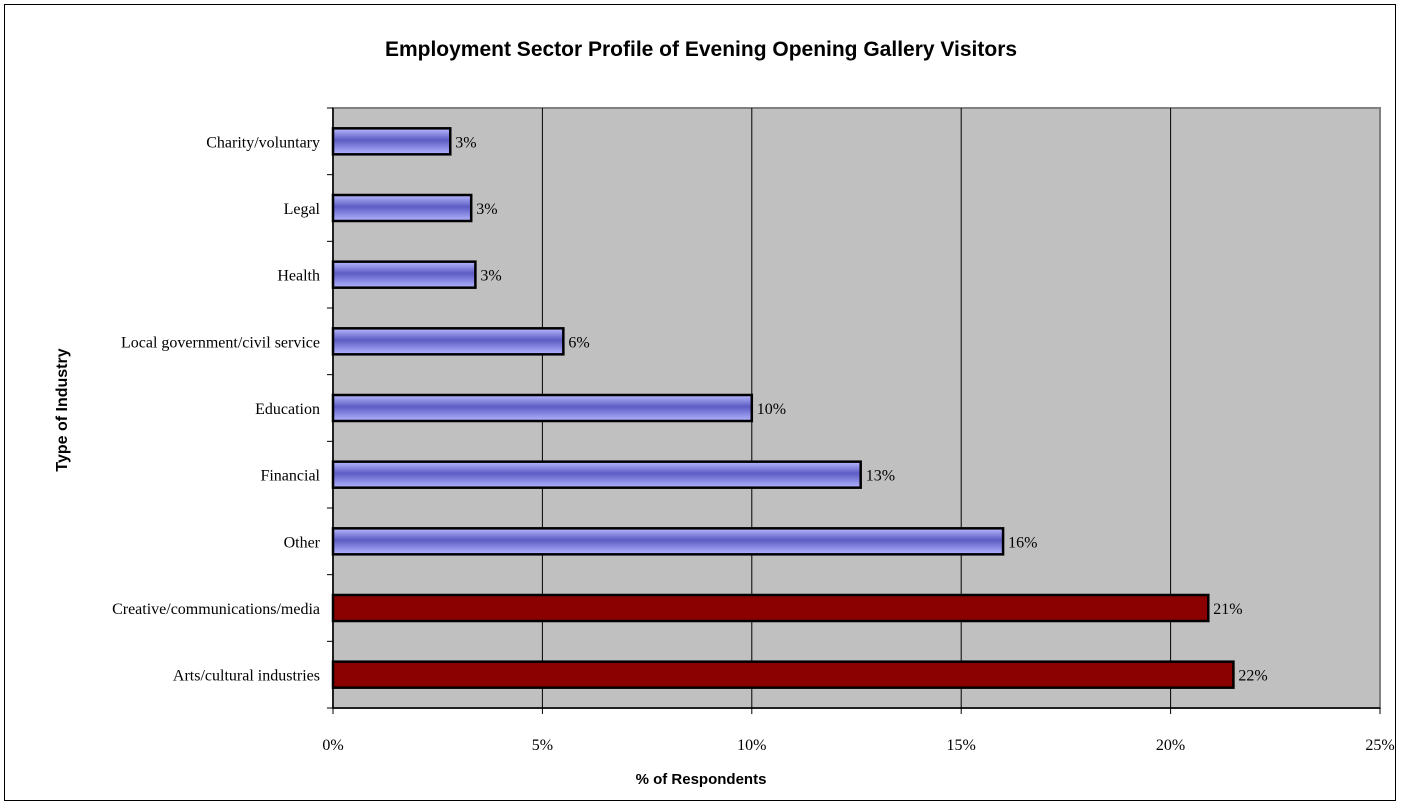 The width and height of the screenshot is (1402, 805). What do you see at coordinates (287, 409) in the screenshot?
I see `category-label: Education` at bounding box center [287, 409].